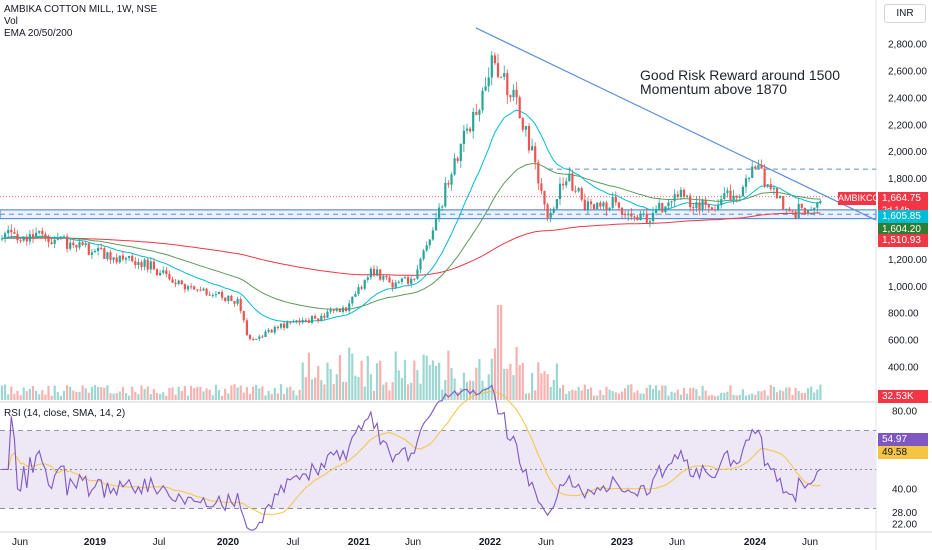  Describe the element at coordinates (622, 542) in the screenshot. I see `time-tick-label: 2023` at that location.